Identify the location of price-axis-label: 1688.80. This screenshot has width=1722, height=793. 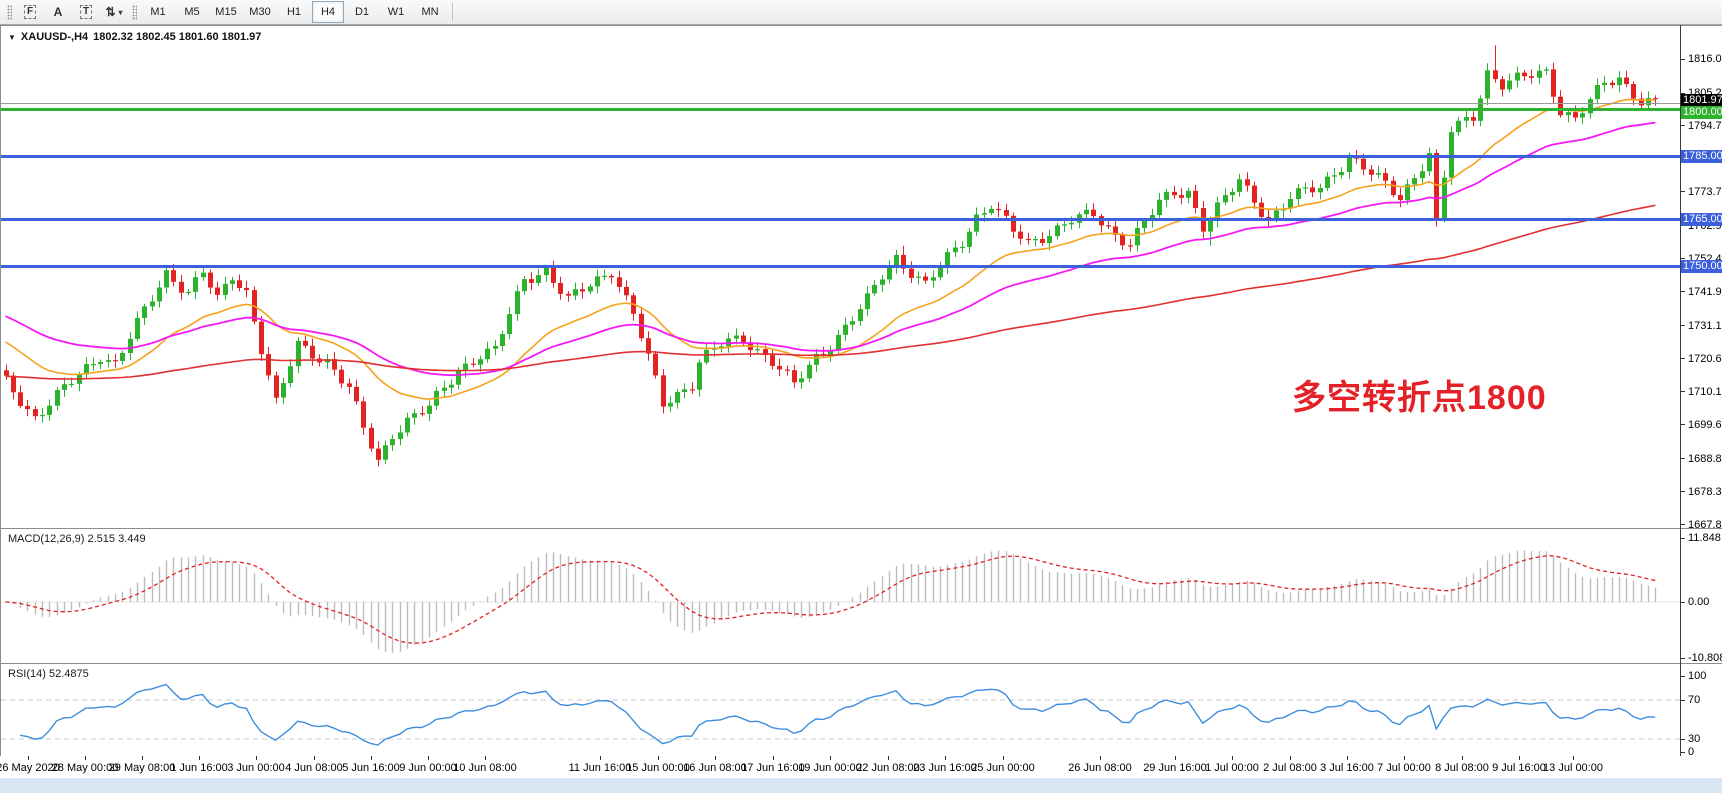
(1701, 459).